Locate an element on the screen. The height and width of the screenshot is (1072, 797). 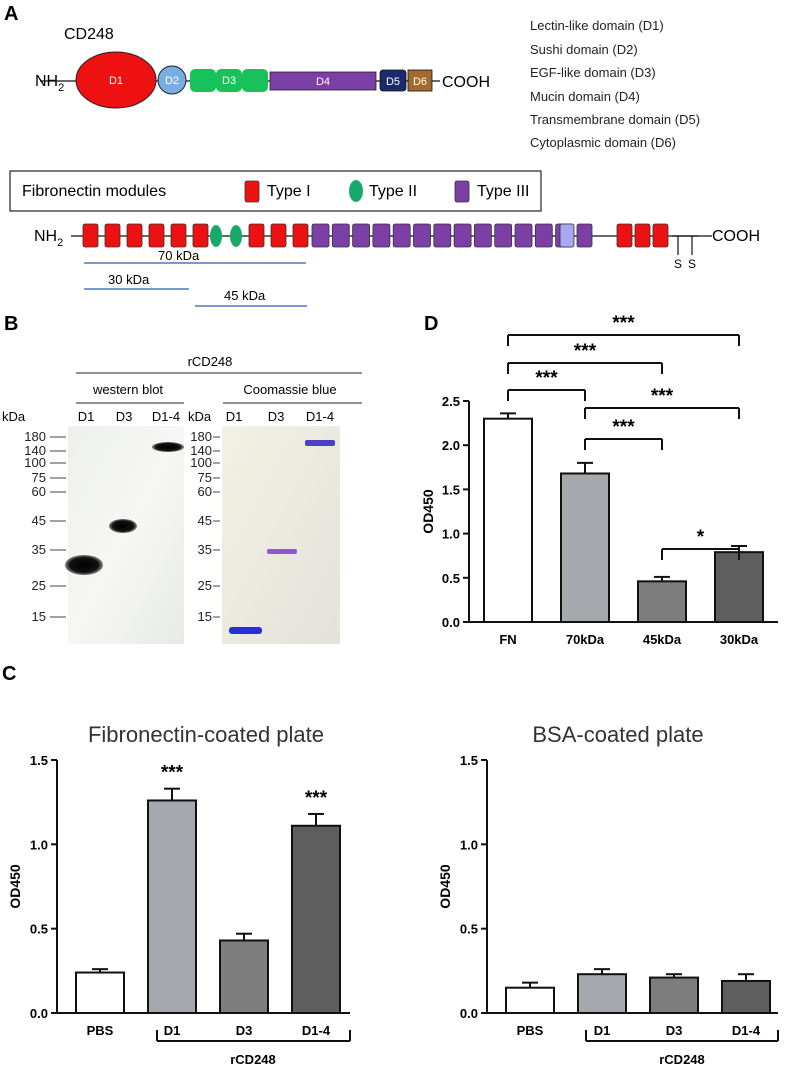
disulfide-s-2: S is located at coordinates (692, 264).